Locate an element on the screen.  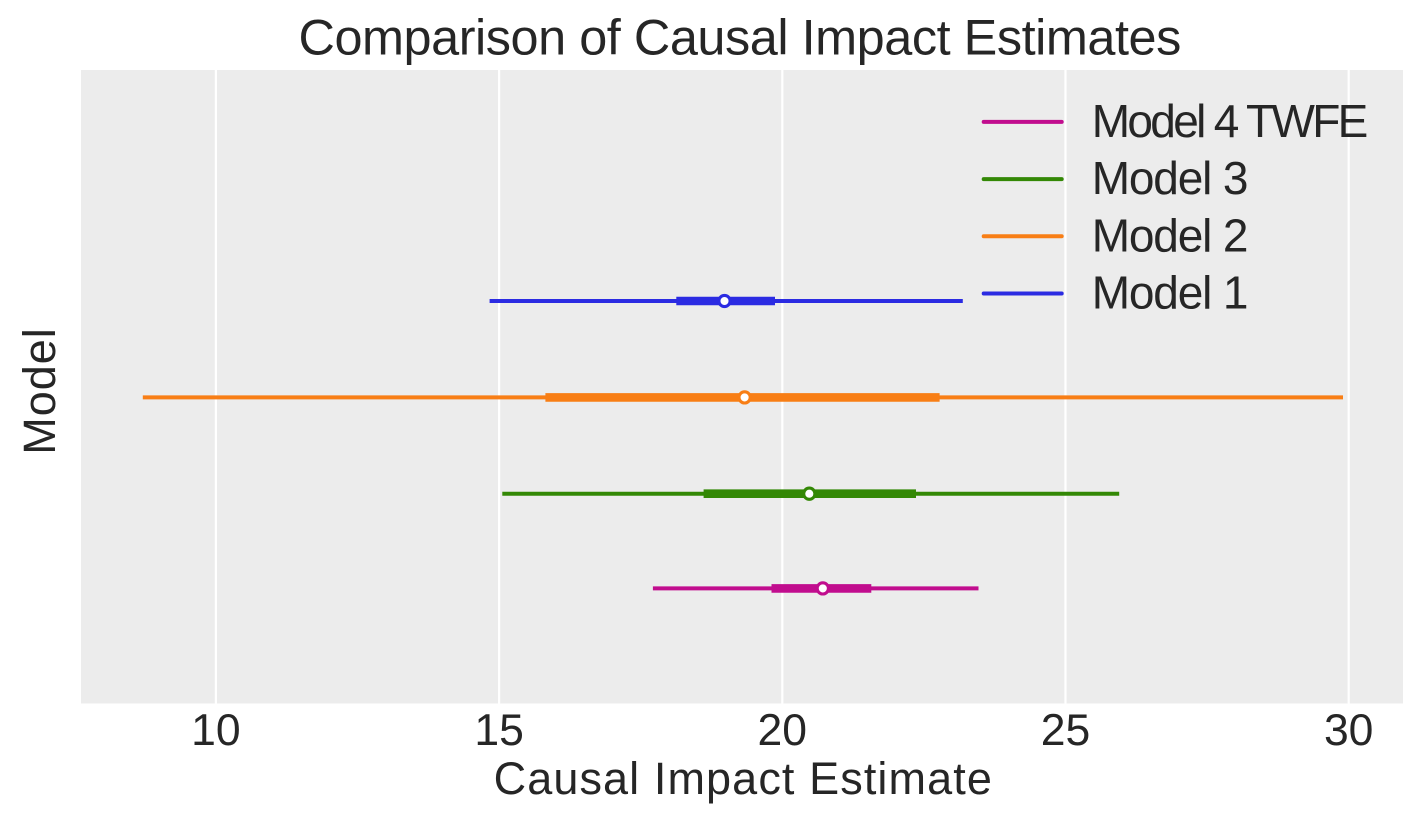
svg-text: 20 is located at coordinates (783, 730).